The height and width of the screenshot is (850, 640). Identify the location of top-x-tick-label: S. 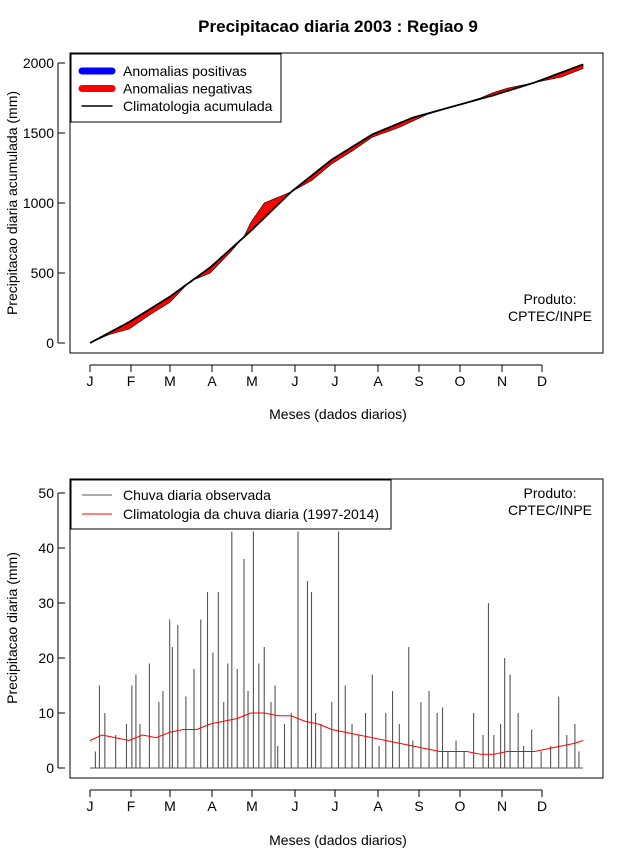
(418, 381).